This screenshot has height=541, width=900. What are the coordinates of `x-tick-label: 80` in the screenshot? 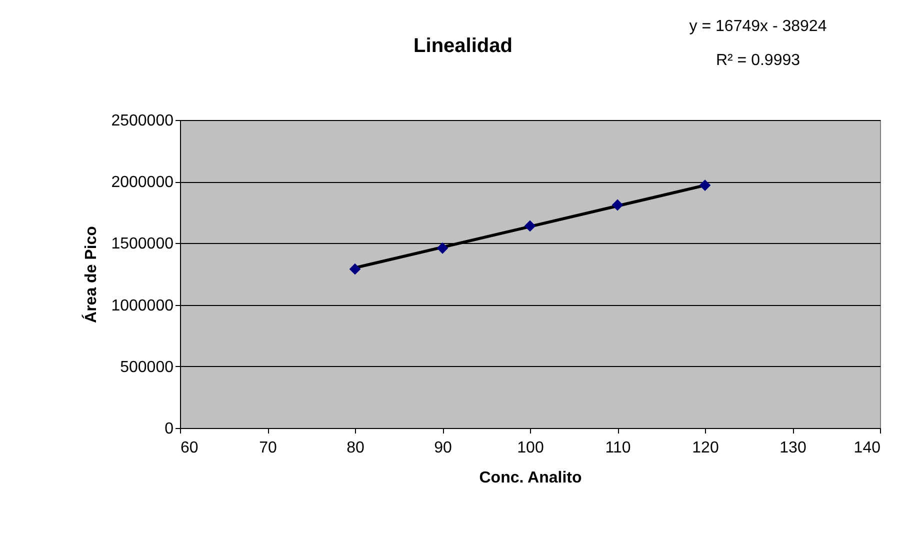 It's located at (355, 448).